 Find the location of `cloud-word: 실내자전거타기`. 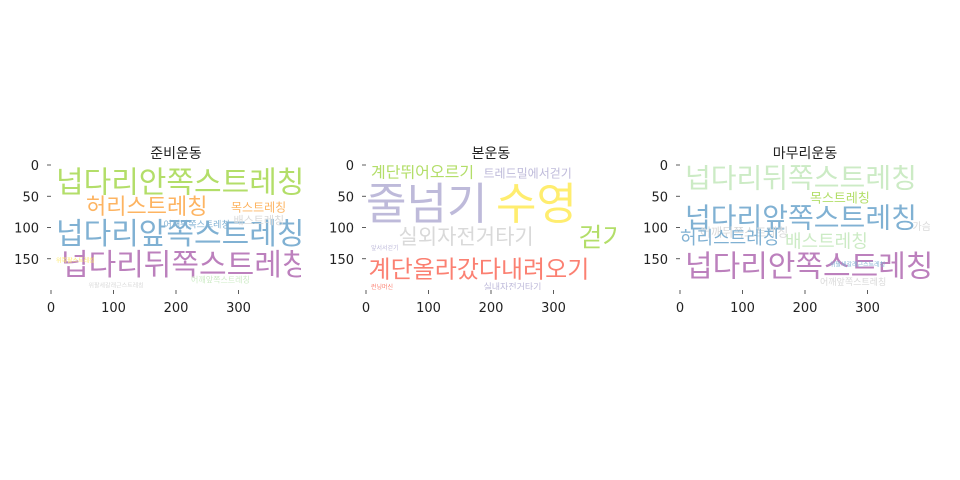

cloud-word: 실내자전거타기 is located at coordinates (513, 287).